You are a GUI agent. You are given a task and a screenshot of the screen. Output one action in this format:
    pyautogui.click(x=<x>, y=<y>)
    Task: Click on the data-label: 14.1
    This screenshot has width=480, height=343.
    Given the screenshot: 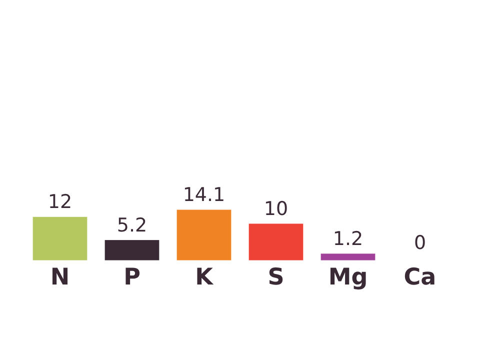 What is the action you would take?
    pyautogui.click(x=204, y=195)
    